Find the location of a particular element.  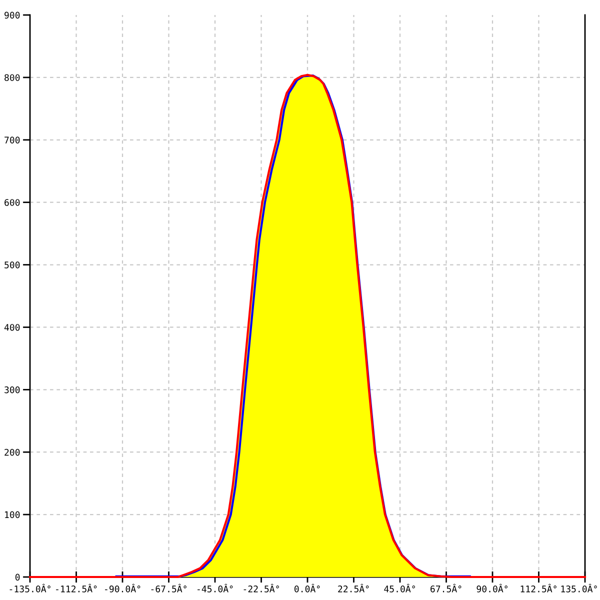

x-tick-label: -90.0Â° is located at coordinates (122, 588).